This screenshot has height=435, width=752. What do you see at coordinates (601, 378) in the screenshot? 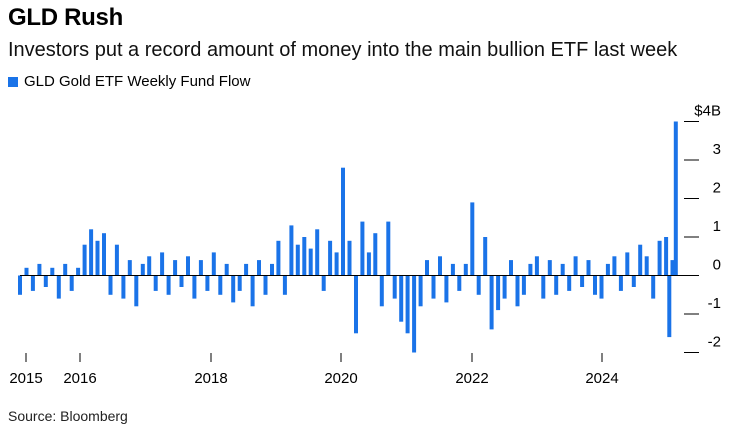
I see `x-tick-label: 2024` at bounding box center [601, 378].